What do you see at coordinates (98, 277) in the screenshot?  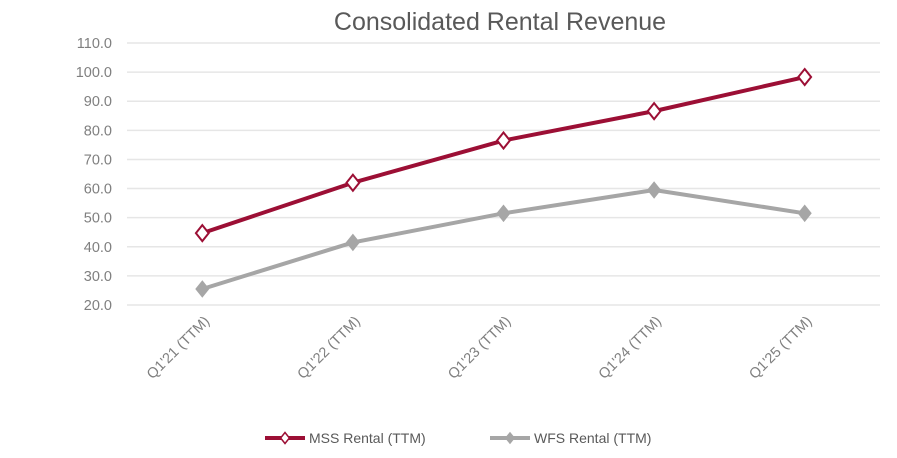 I see `y-tick-label: 30.0` at bounding box center [98, 277].